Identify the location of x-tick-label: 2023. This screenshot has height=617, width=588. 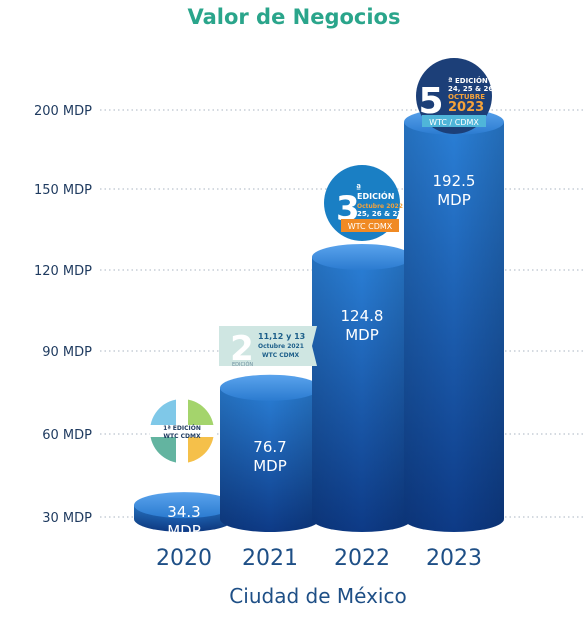
(454, 558).